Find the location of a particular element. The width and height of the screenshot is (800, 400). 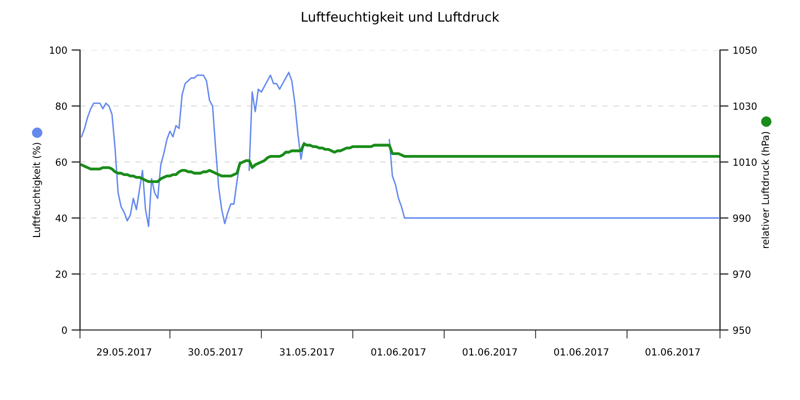

y-tick-label: 20 is located at coordinates (61, 274).